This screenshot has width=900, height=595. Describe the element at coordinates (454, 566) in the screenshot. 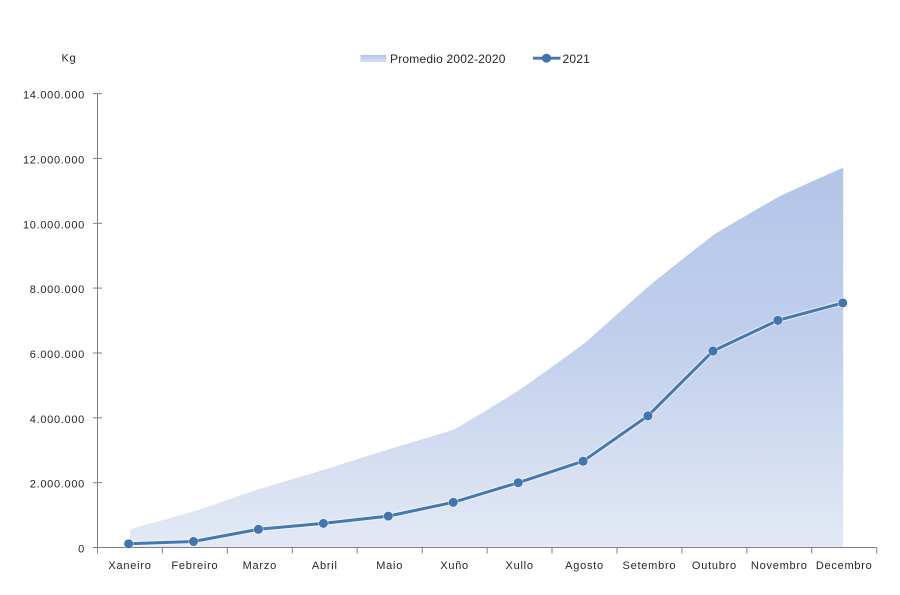

I see `svg-text: Xuño` at that location.